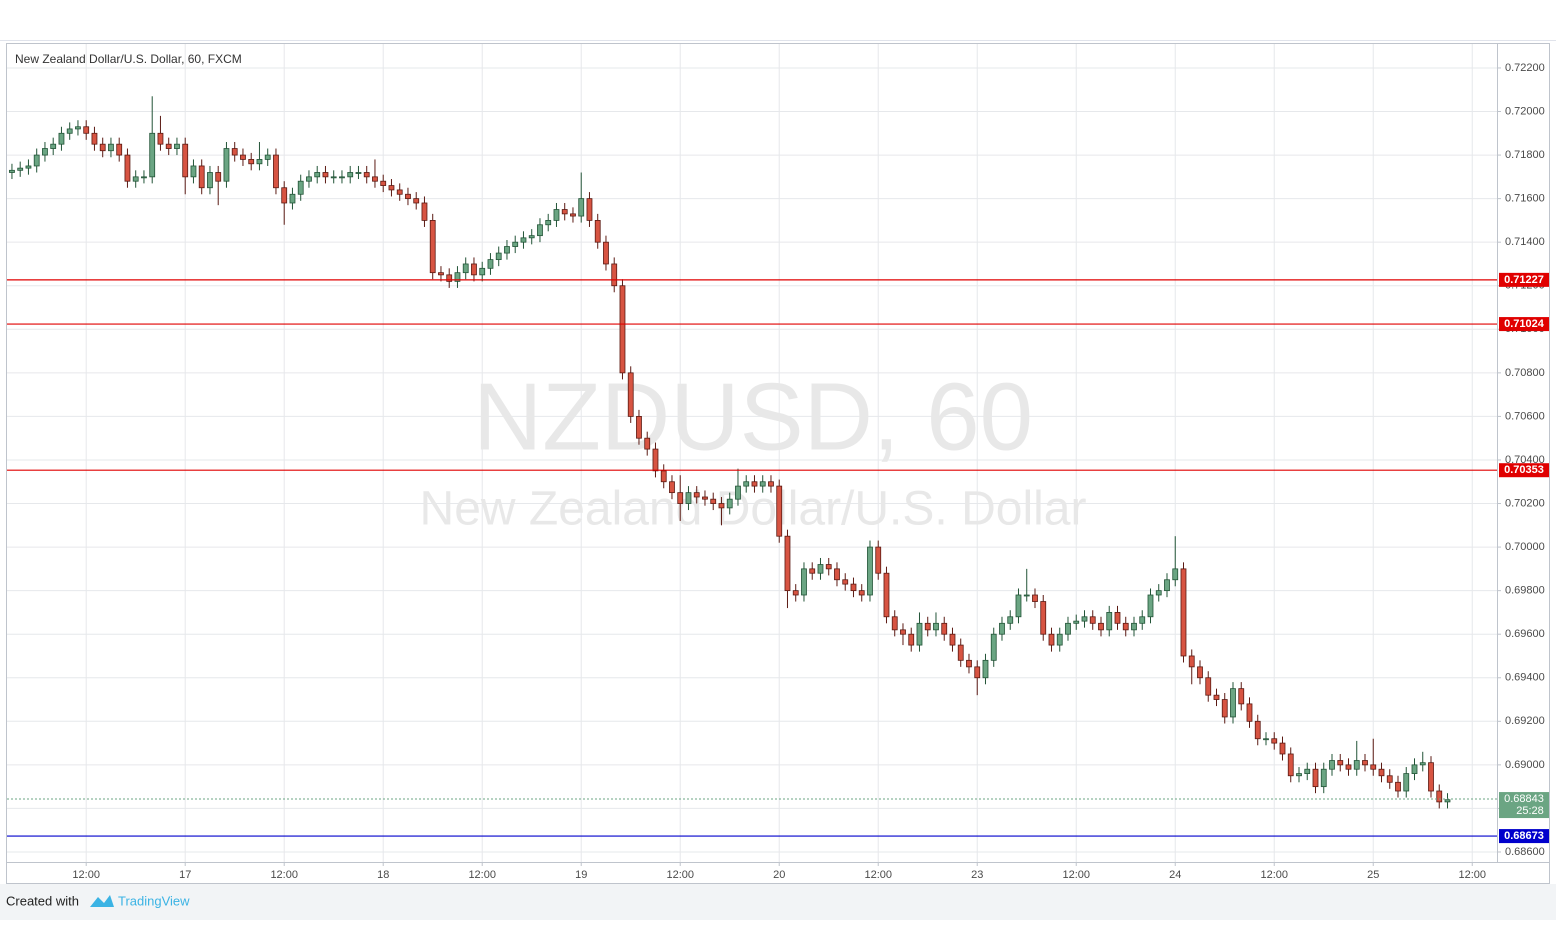  I want to click on footer-logo, so click(102, 901).